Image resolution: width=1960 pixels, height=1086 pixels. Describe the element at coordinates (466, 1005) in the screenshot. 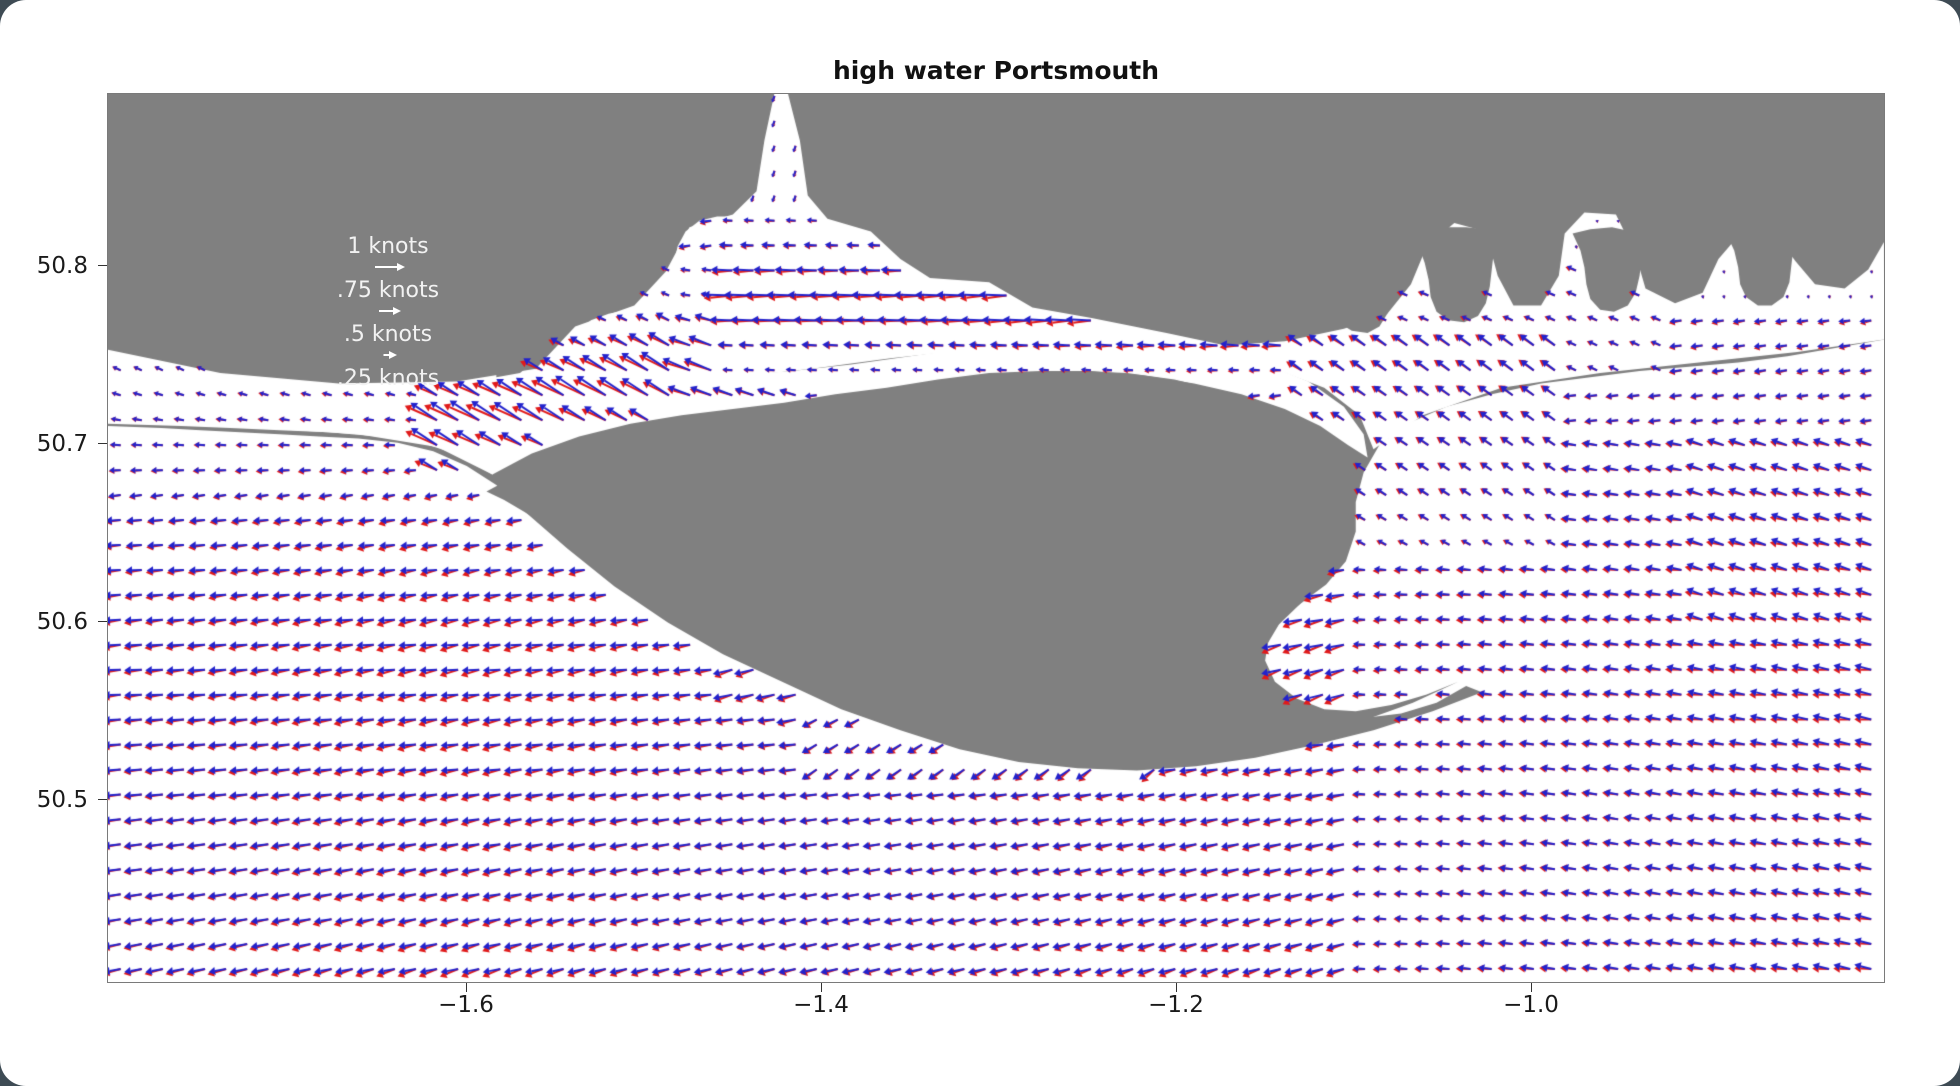

I see `x-tick-label-minus-1-6: −1.6` at that location.